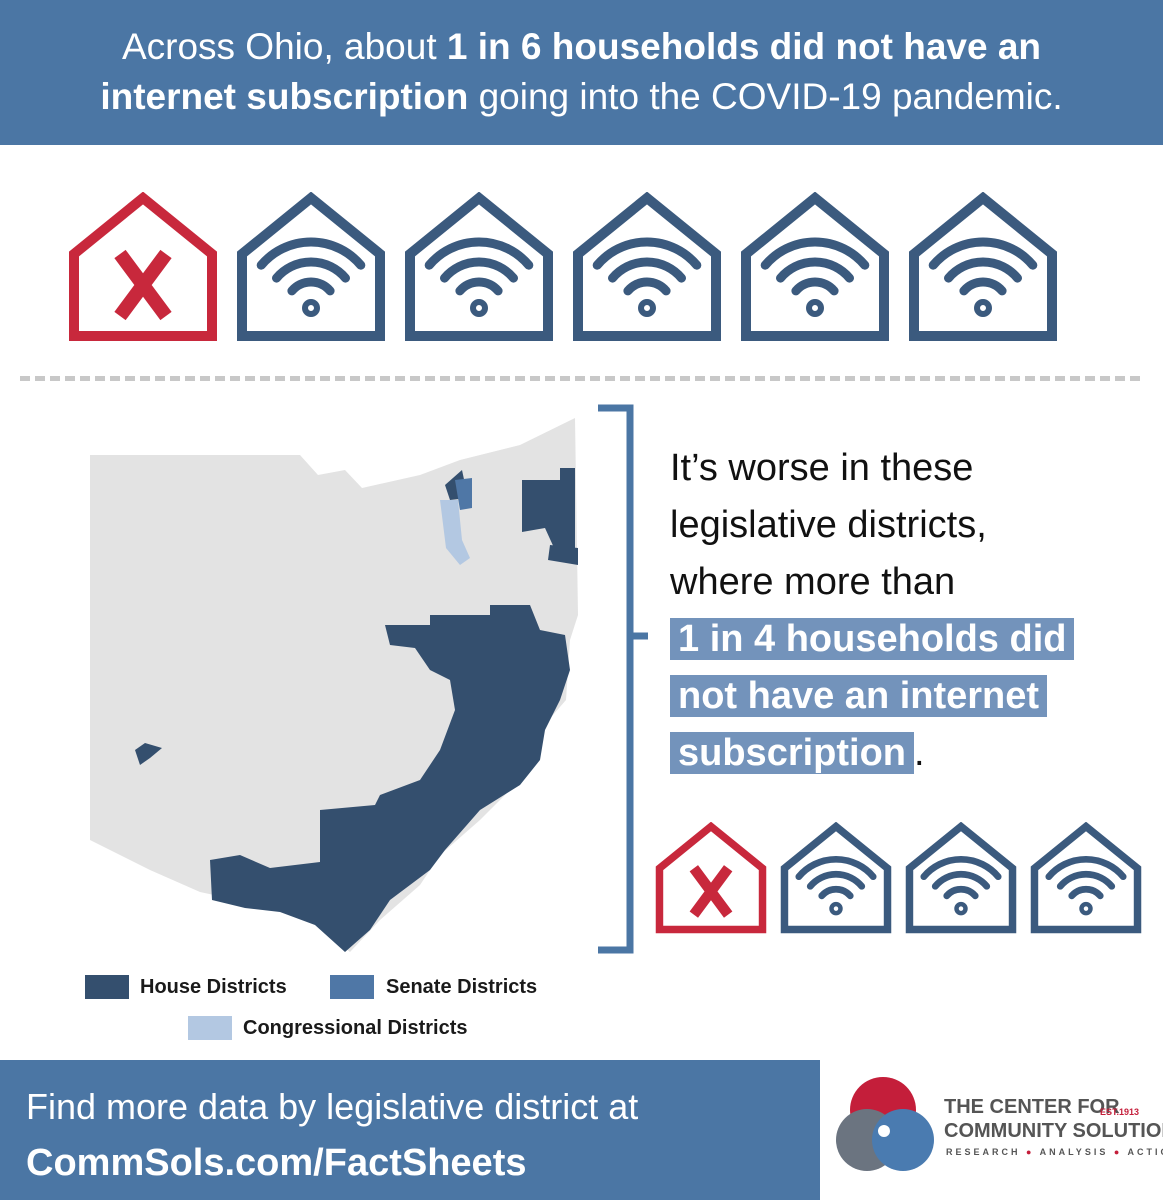  I want to click on logo-est: EST.1913, so click(1120, 1112).